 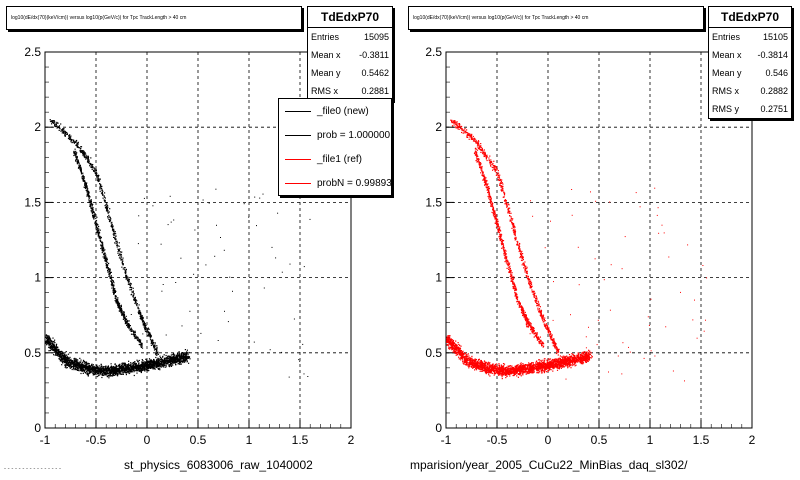 What do you see at coordinates (350, 91) in the screenshot?
I see `stats-row: RMS x 0.2881` at bounding box center [350, 91].